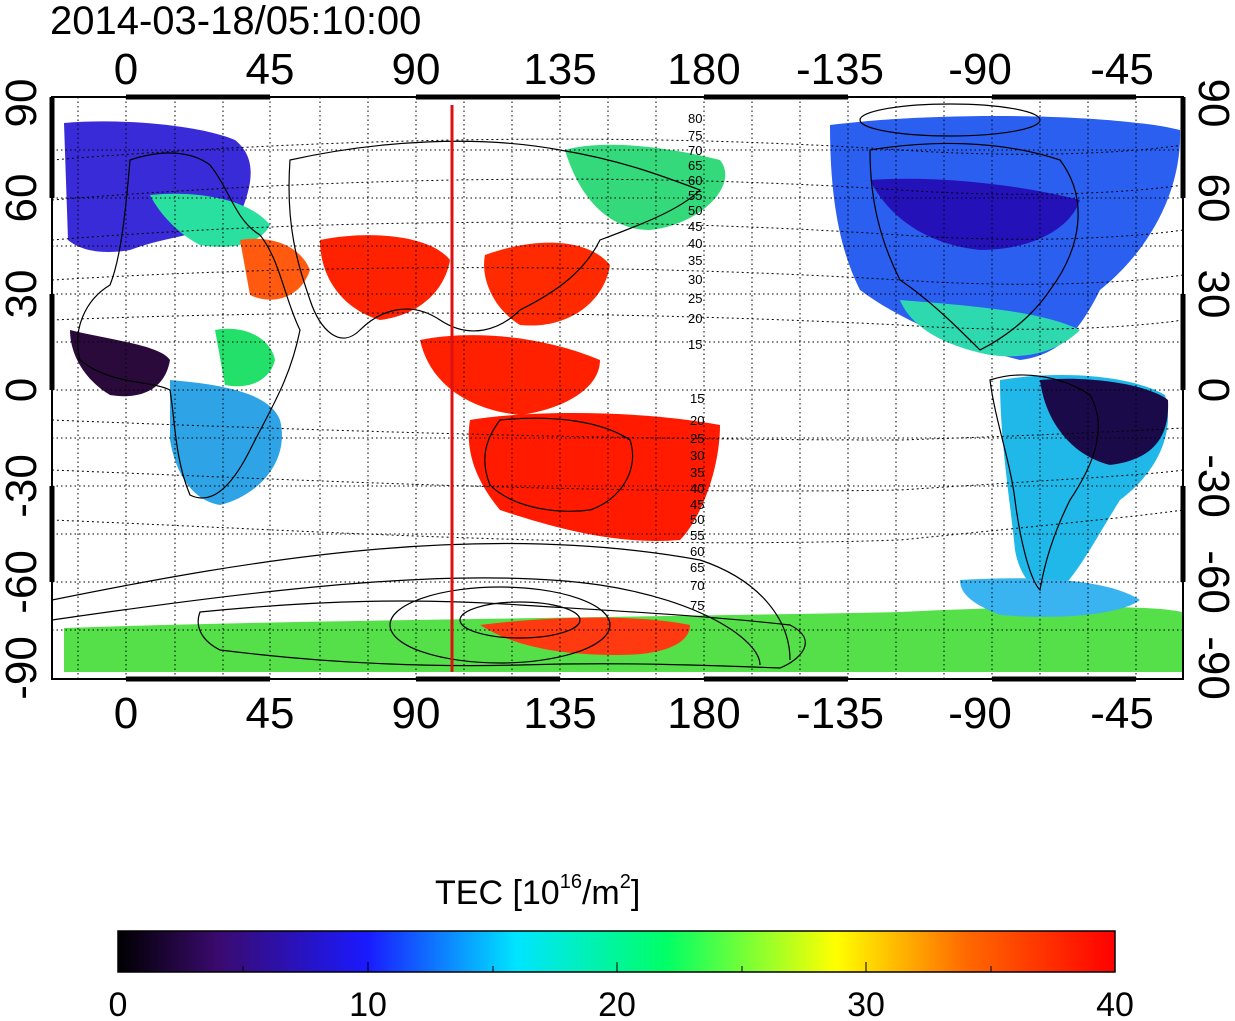 This screenshot has height=1021, width=1235. What do you see at coordinates (210, 220) in the screenshot?
I see `tec-patch-europe-green` at bounding box center [210, 220].